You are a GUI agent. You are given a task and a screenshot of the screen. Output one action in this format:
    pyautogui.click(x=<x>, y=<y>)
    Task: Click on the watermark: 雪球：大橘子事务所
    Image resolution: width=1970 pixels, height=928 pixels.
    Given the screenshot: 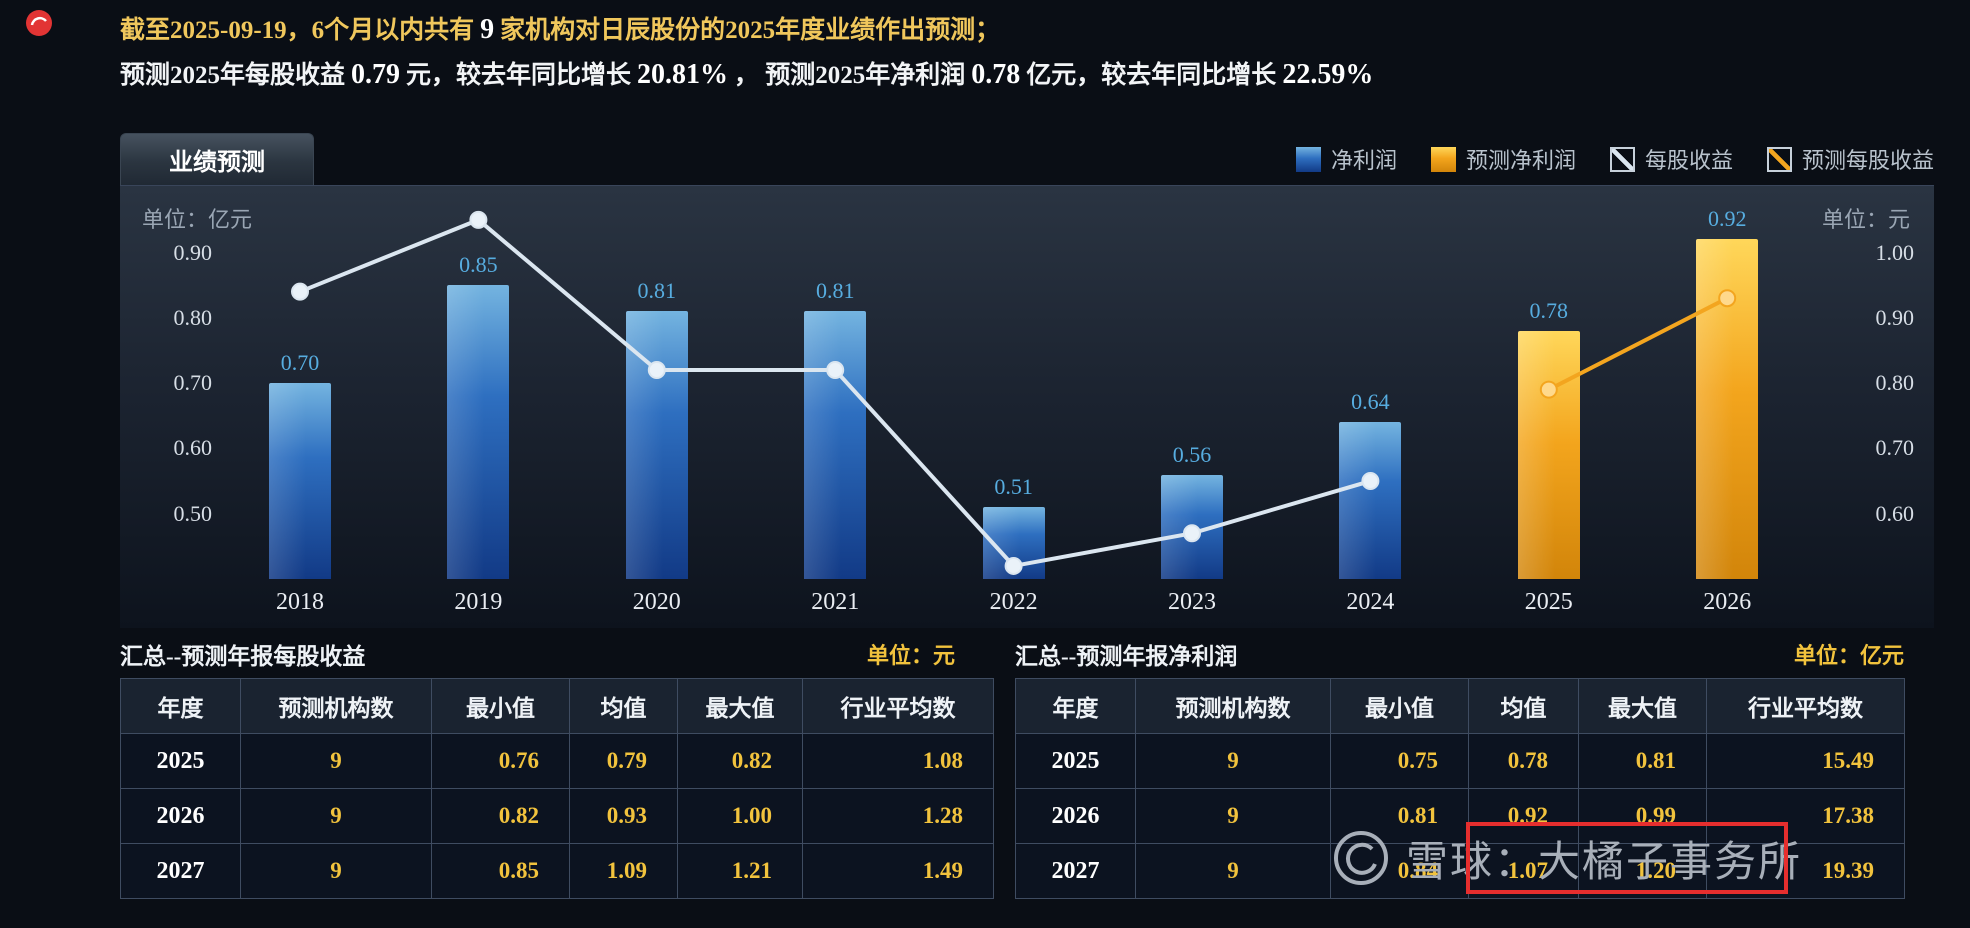 What is the action you would take?
    pyautogui.click(x=1567, y=858)
    